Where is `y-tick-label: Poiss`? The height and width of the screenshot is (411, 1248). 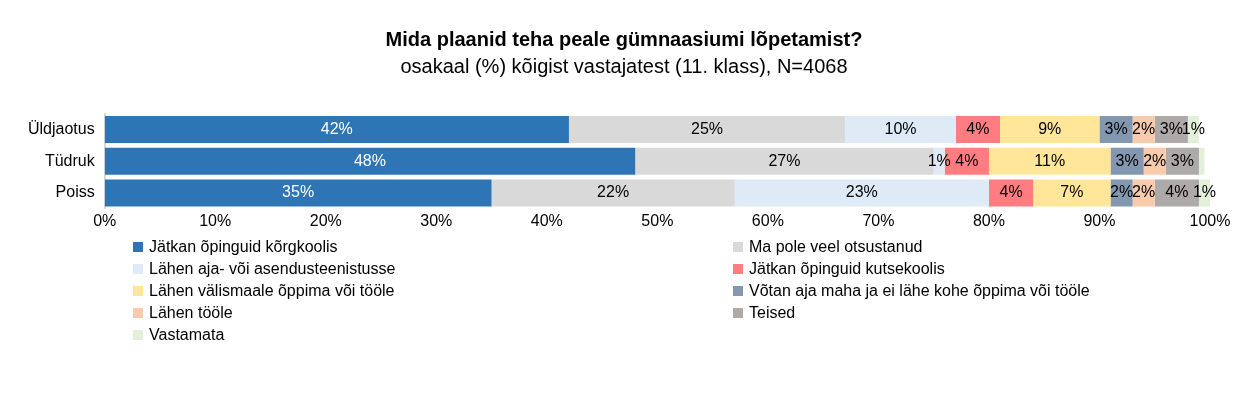 y-tick-label: Poiss is located at coordinates (75, 192).